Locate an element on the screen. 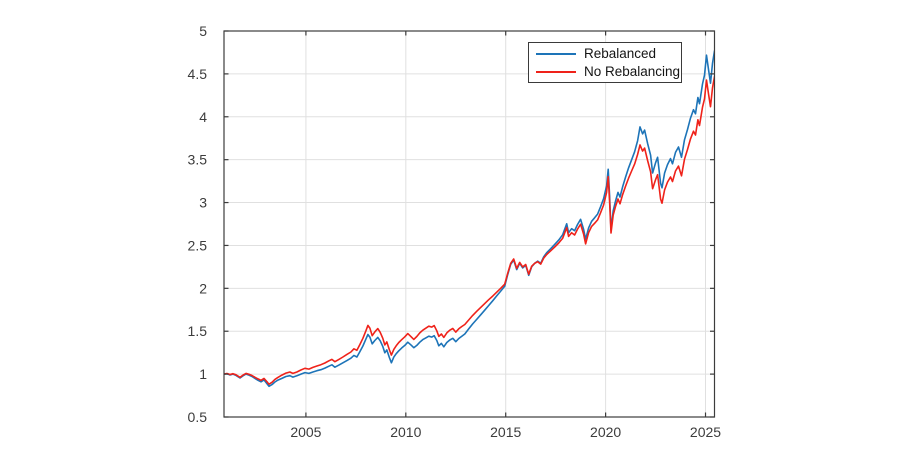 Image resolution: width=912 pixels, height=450 pixels. legend-entry-rebalanced: Rebalanced is located at coordinates (608, 54).